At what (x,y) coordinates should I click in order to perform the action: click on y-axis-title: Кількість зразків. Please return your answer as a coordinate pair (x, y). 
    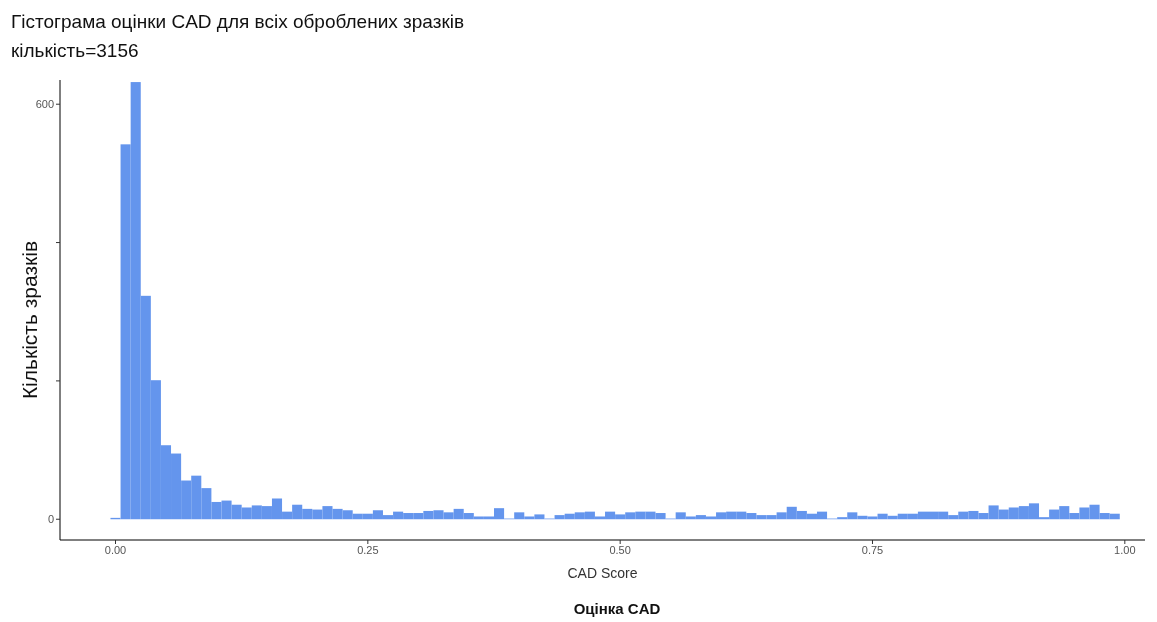
    Looking at the image, I should click on (30, 320).